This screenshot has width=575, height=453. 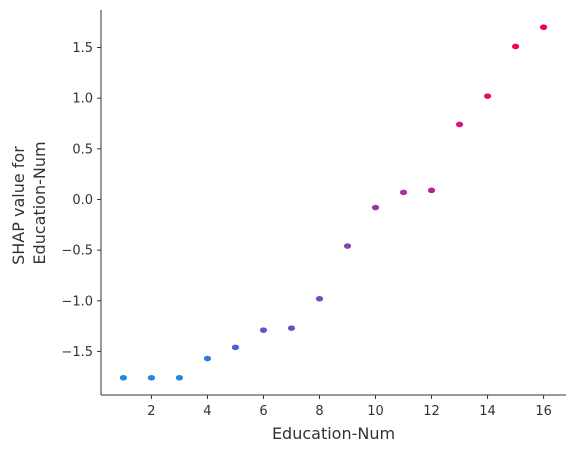 What do you see at coordinates (319, 411) in the screenshot?
I see `x-tick-label: 8` at bounding box center [319, 411].